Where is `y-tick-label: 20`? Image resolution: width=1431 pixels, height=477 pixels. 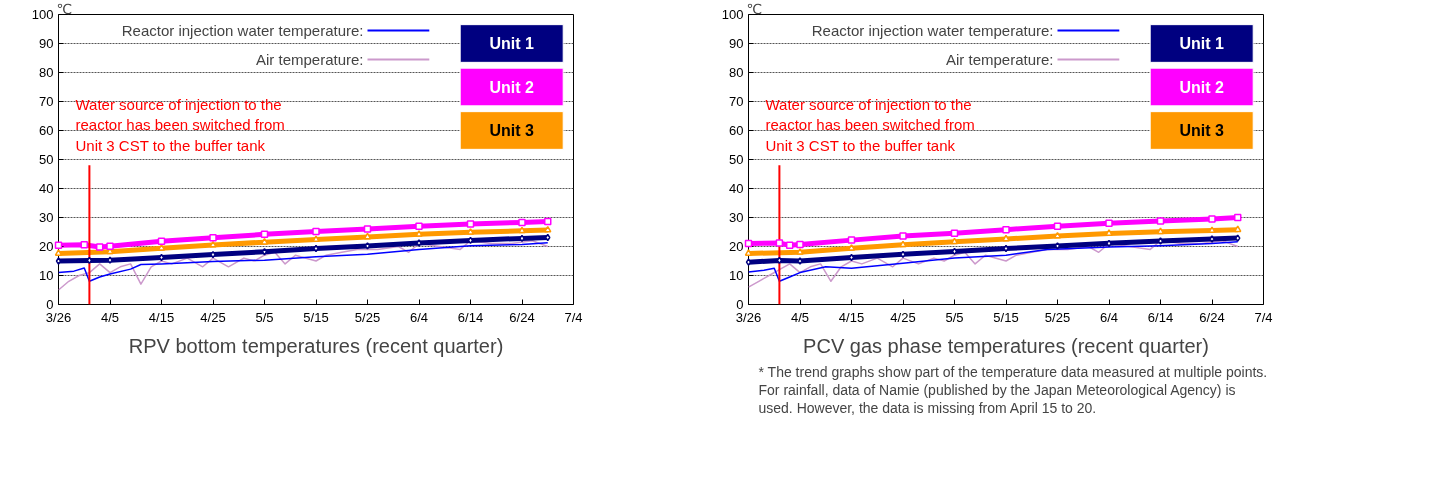
y-tick-label: 20 is located at coordinates (736, 246).